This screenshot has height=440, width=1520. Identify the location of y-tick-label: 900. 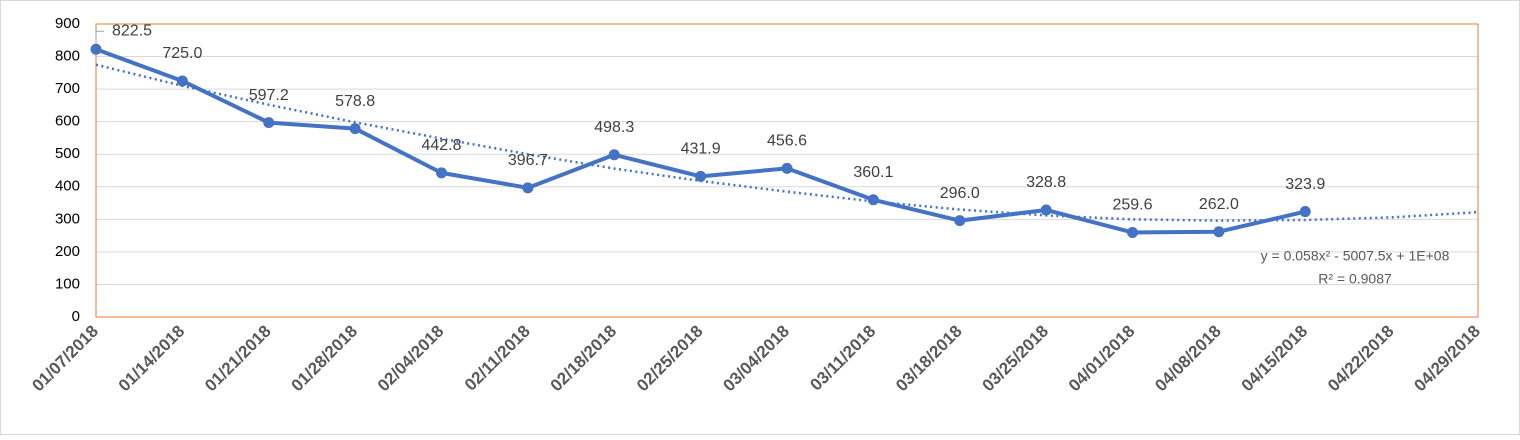
(67, 23).